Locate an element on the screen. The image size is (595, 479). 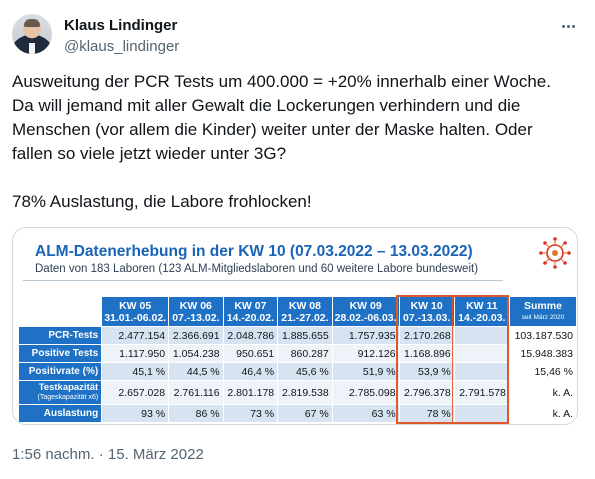
table-cell: 2.801.178 is located at coordinates (250, 392).